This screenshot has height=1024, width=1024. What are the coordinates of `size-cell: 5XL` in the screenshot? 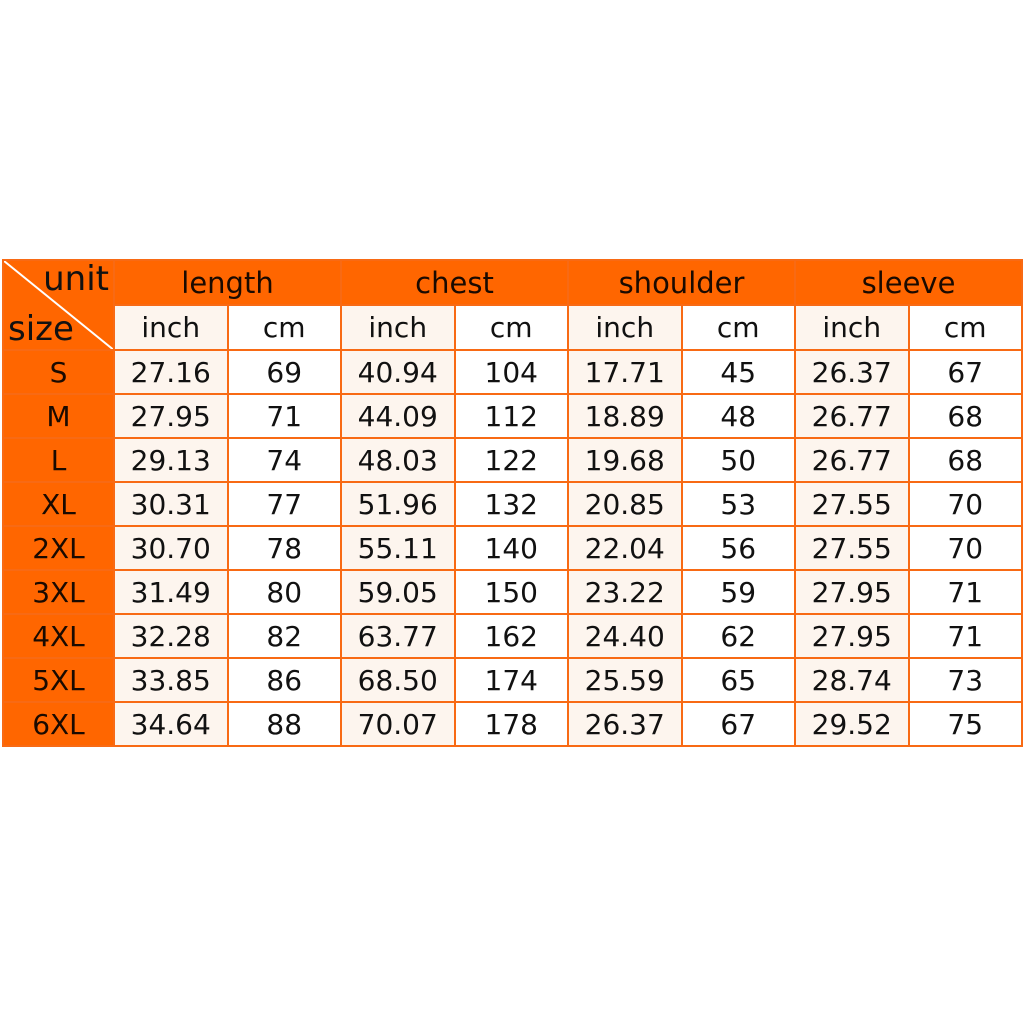 It's located at (58, 680).